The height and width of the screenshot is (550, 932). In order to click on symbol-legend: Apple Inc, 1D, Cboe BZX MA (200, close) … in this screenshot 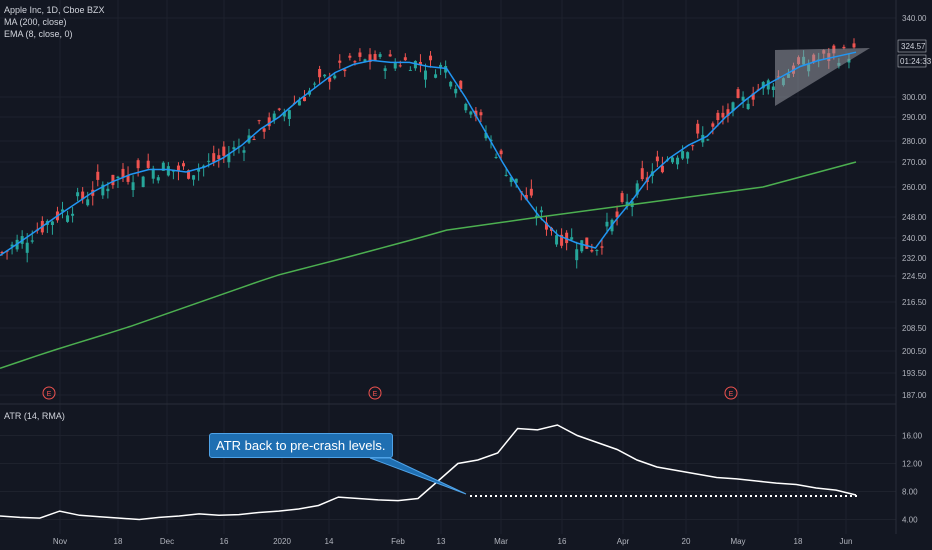, I will do `click(54, 22)`.